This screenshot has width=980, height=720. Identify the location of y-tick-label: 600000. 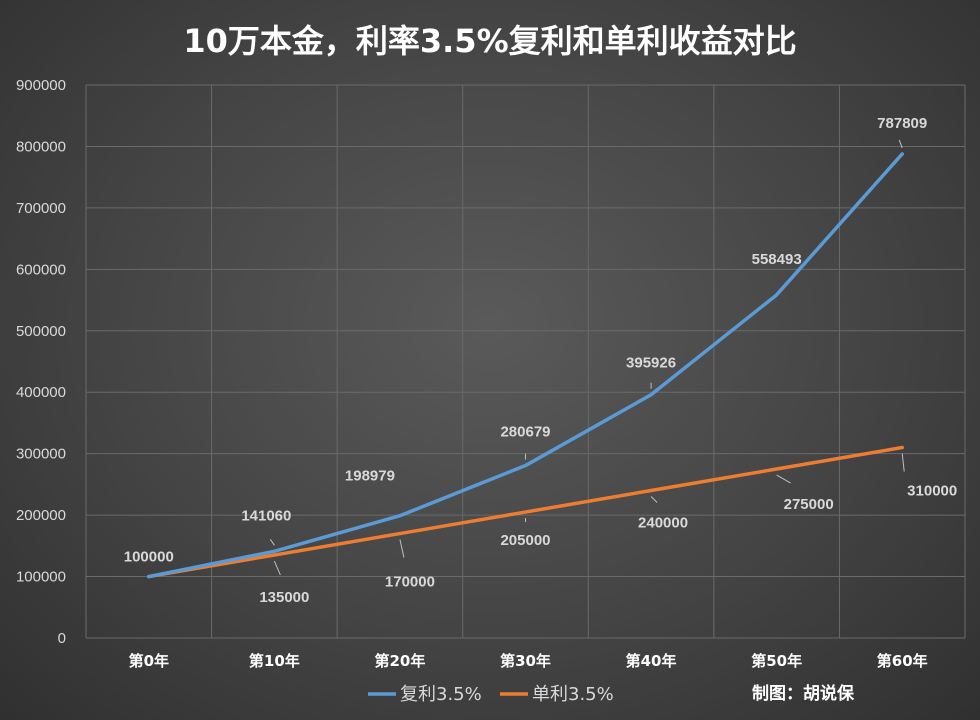
(41, 269).